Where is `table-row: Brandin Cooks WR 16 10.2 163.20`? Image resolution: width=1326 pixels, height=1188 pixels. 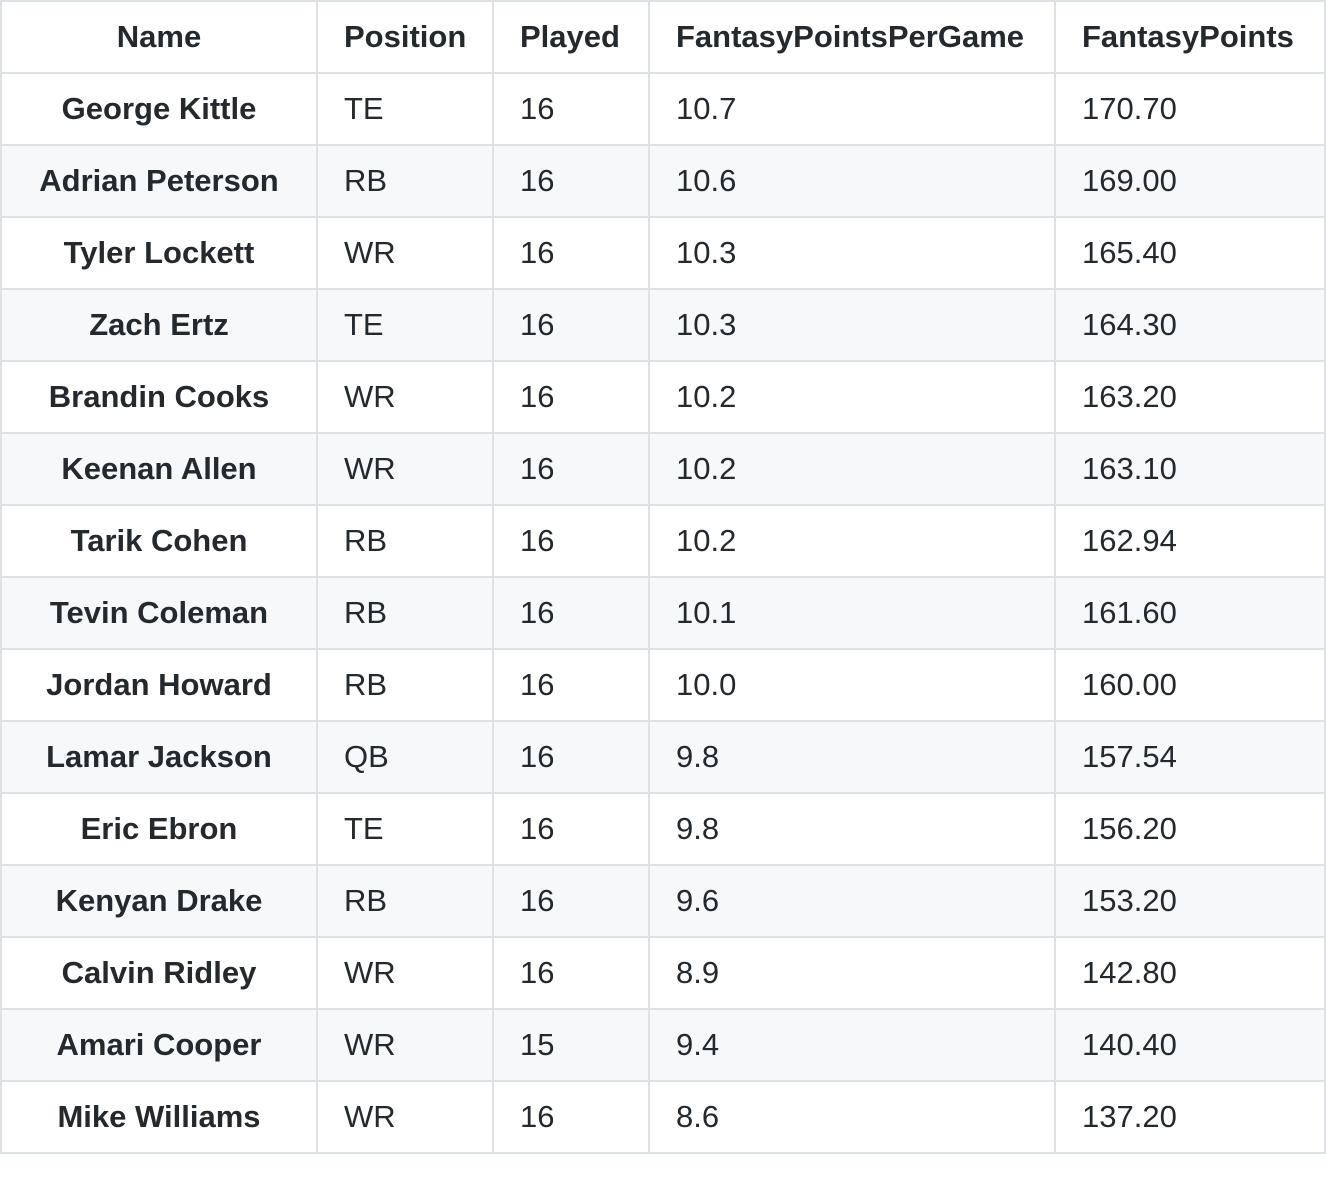 table-row: Brandin Cooks WR 16 10.2 163.20 is located at coordinates (663, 397).